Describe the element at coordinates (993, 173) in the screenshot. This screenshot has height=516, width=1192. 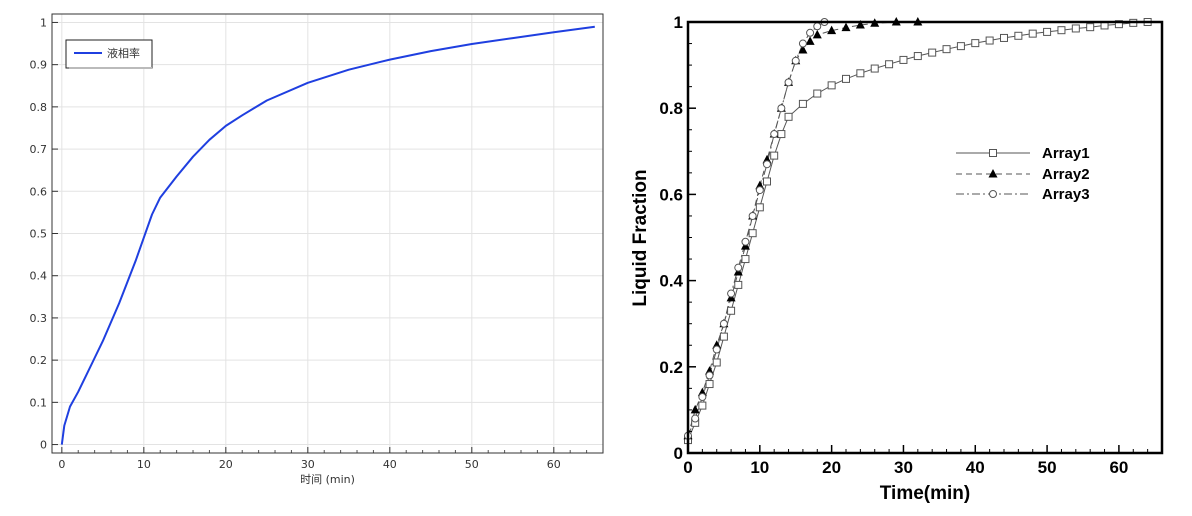
I see `right-legend-marker-array2` at that location.